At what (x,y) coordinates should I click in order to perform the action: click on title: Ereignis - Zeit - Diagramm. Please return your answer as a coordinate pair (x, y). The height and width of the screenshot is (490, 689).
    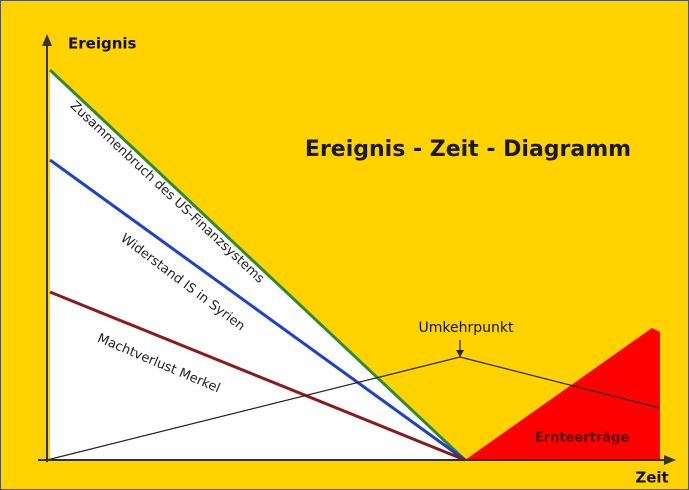
    Looking at the image, I should click on (468, 149).